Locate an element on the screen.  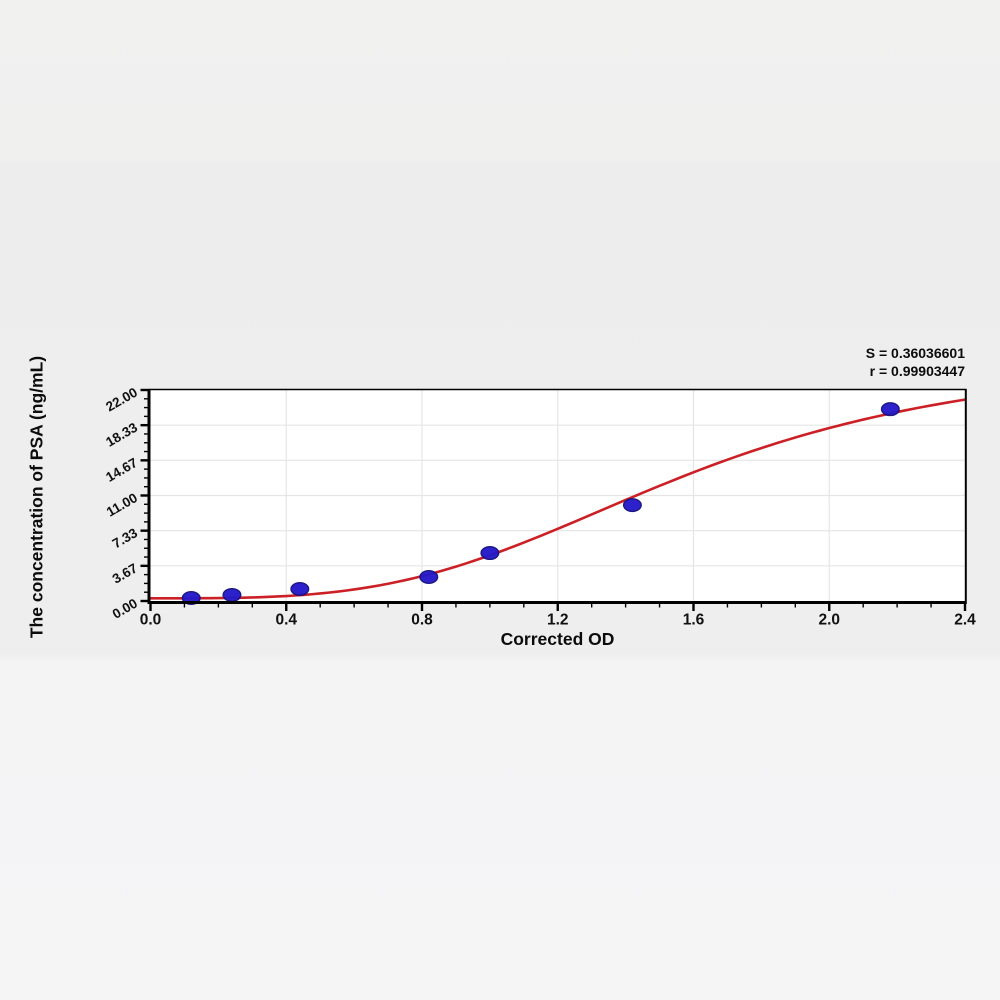
fit-statistics: S = 0.36036601 r = 0.99903447 is located at coordinates (915, 362).